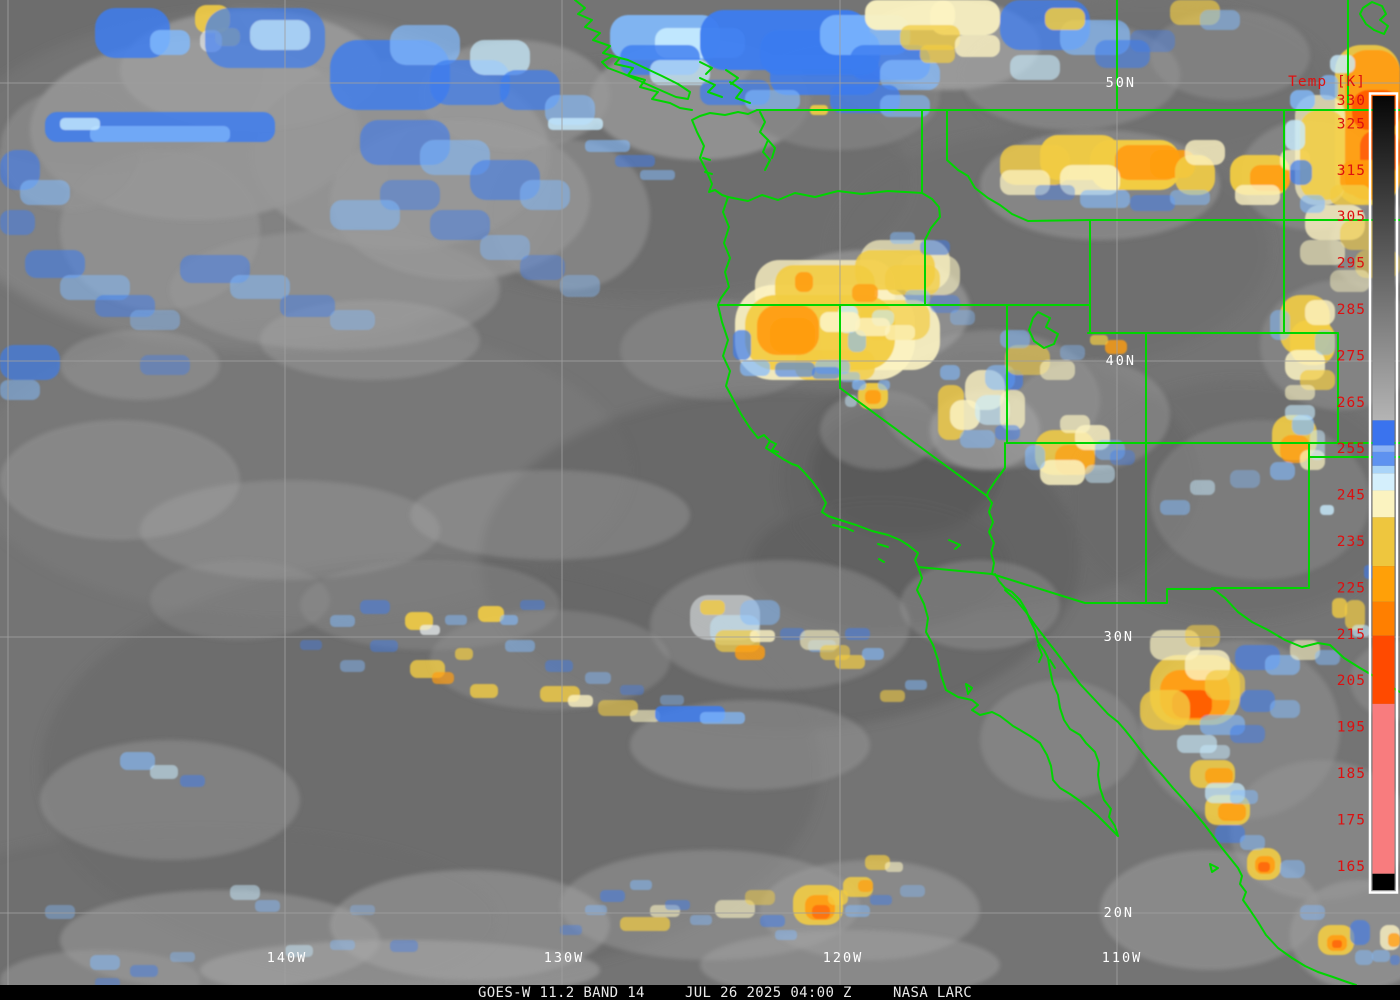 This screenshot has width=1400, height=1000. I want to click on latitude-label: 50N, so click(1121, 83).